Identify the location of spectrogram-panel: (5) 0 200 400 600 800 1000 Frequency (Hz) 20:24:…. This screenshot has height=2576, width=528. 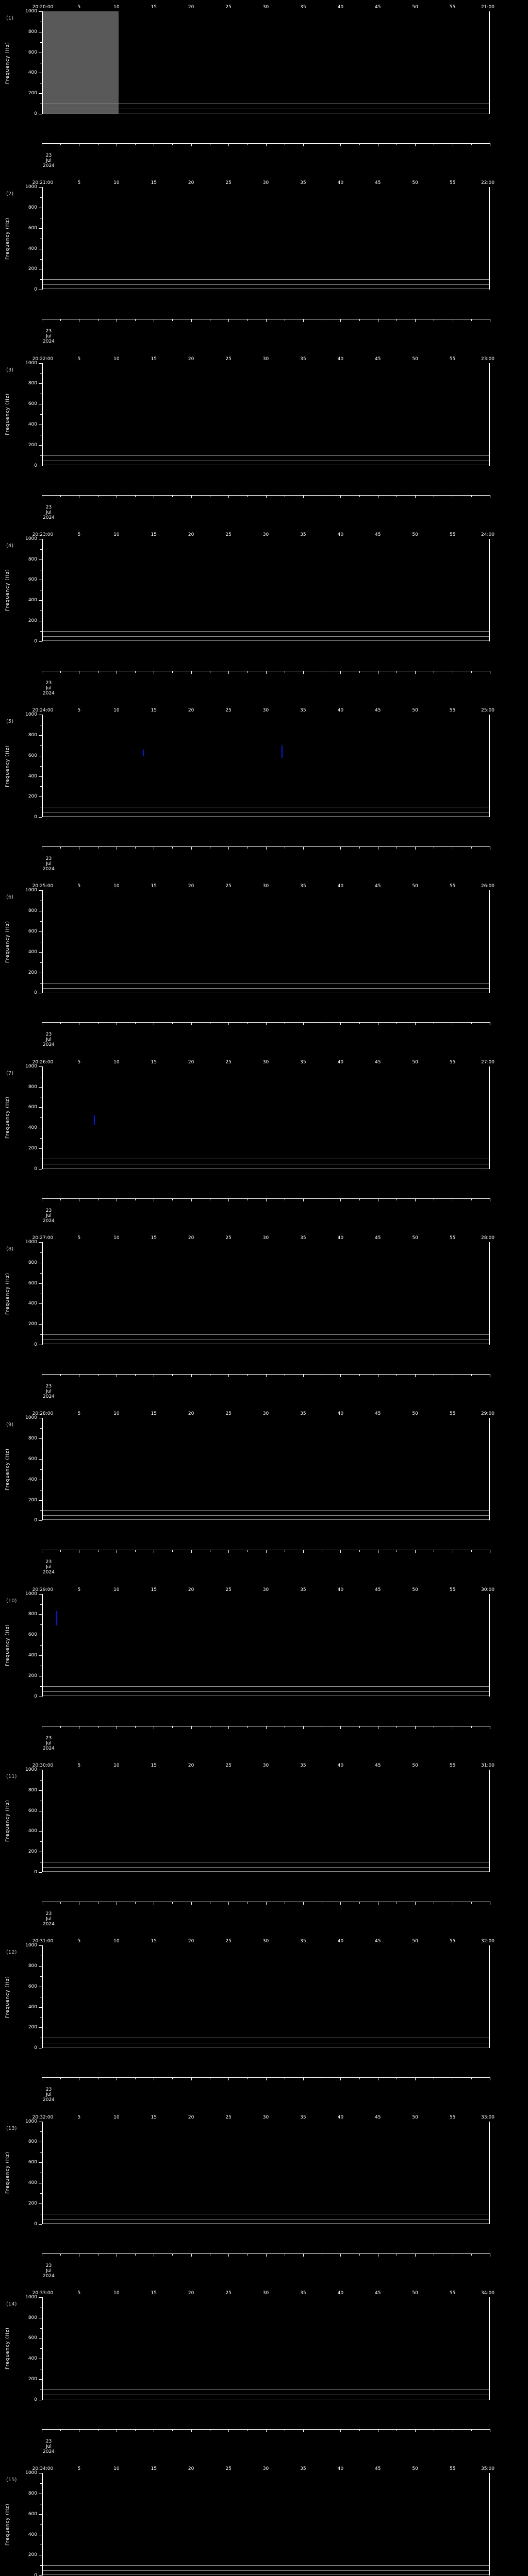
(264, 791).